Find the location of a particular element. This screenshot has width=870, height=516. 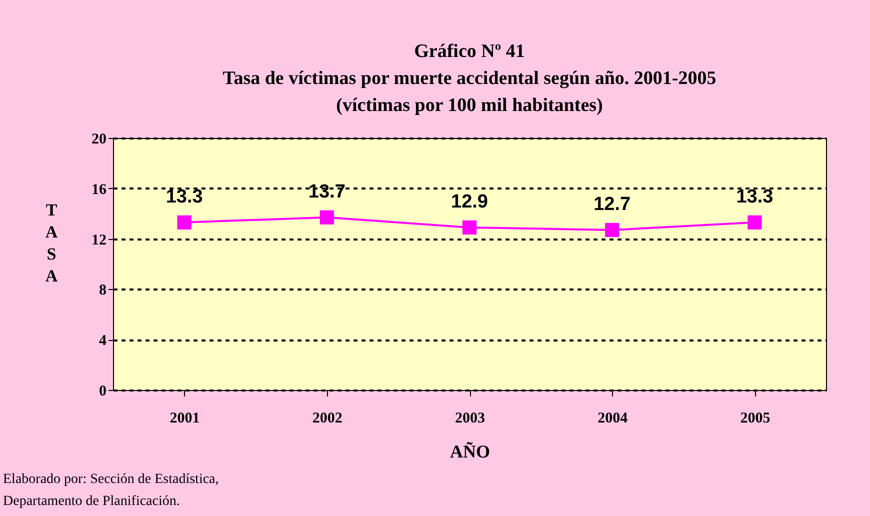

chart-subtitle: Tasa de víctimas por muerte accidental según año. 2001-2005 (víctimas por 100 mil habitantes) is located at coordinates (469, 92).